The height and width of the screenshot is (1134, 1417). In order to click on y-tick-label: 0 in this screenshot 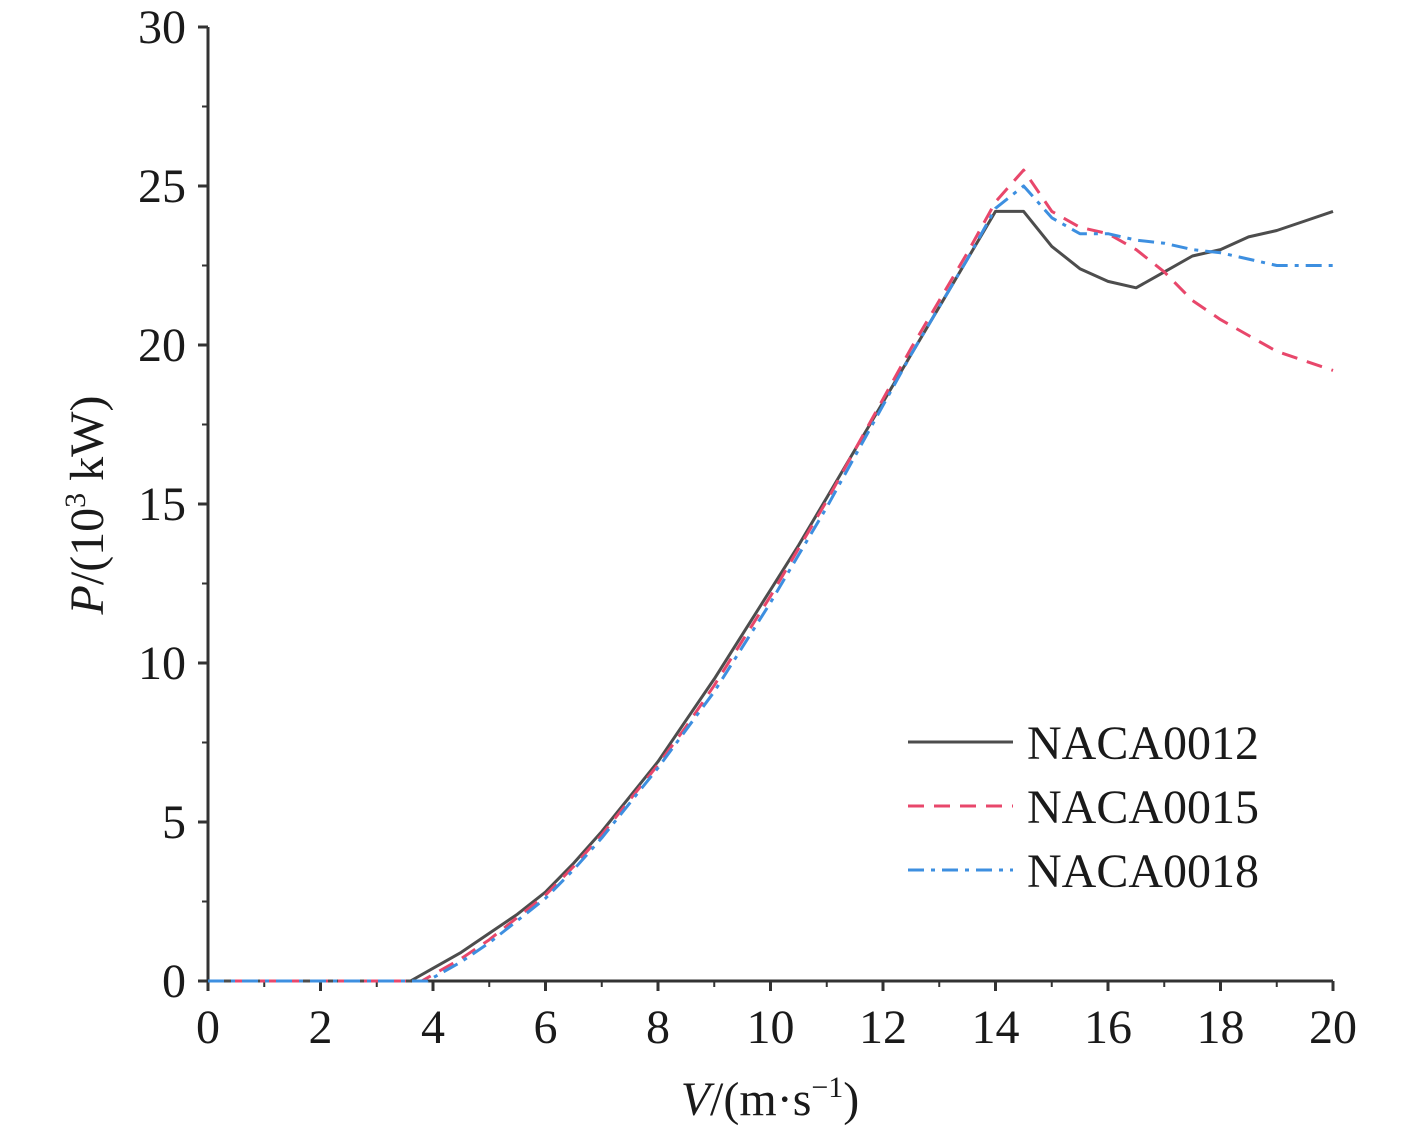, I will do `click(174, 981)`.